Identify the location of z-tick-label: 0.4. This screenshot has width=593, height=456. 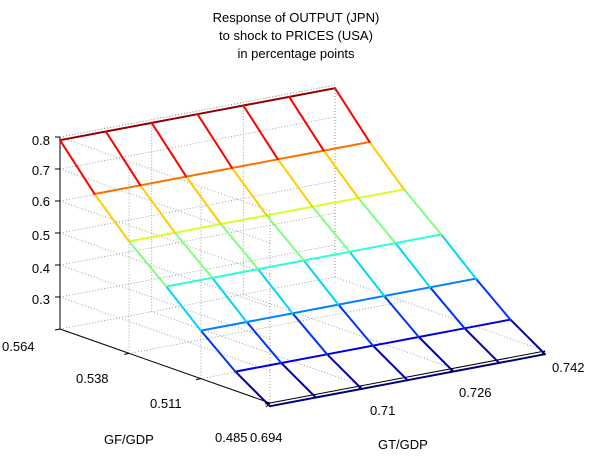
(41, 268).